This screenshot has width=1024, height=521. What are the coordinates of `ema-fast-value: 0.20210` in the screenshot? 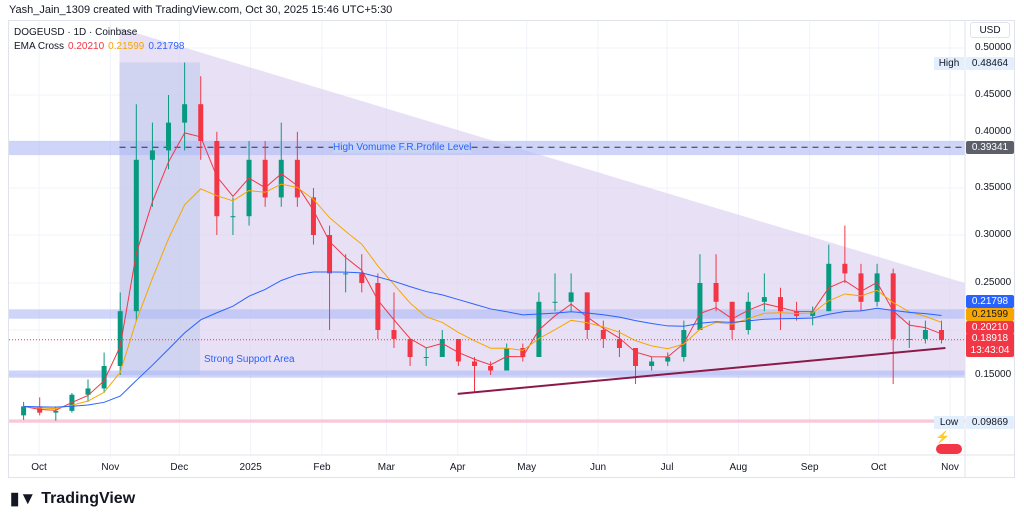 It's located at (86, 46).